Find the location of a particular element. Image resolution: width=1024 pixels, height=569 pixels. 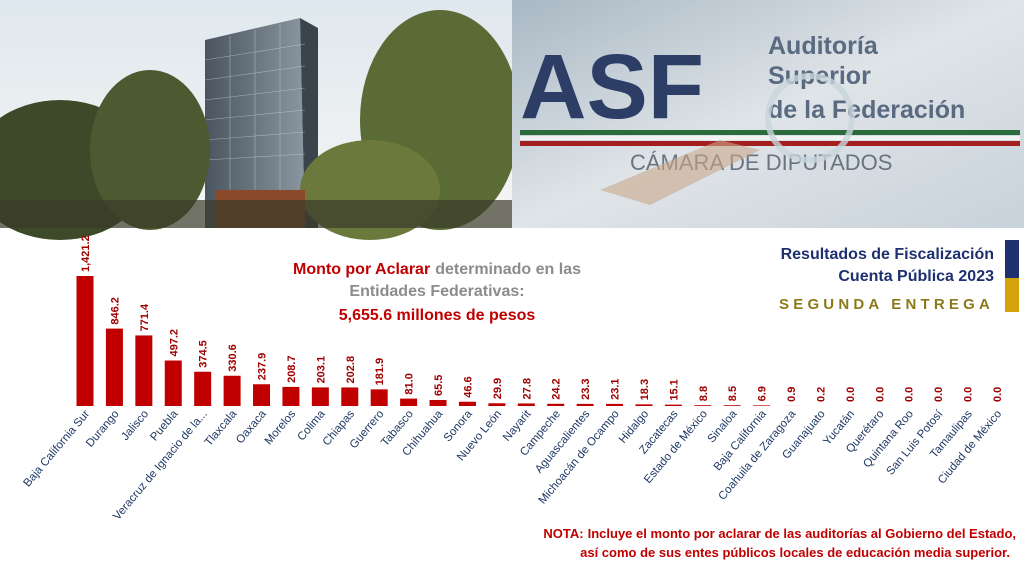

org-name: Auditoría is located at coordinates (823, 46).